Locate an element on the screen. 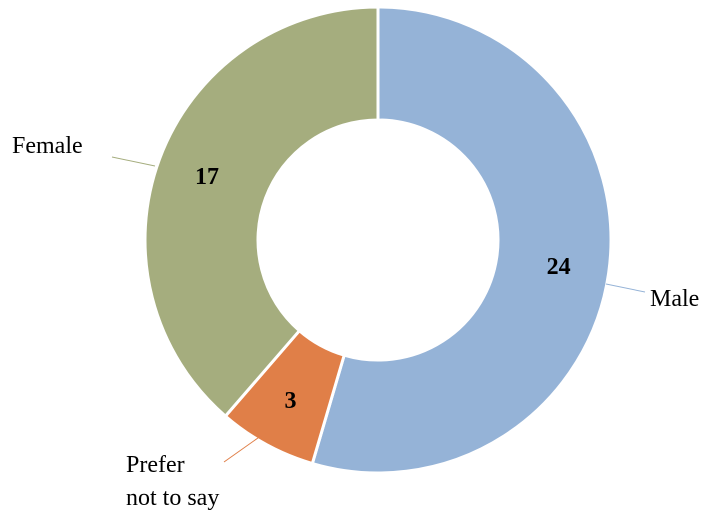 The height and width of the screenshot is (517, 714). category-label-line: not to say is located at coordinates (172, 498).